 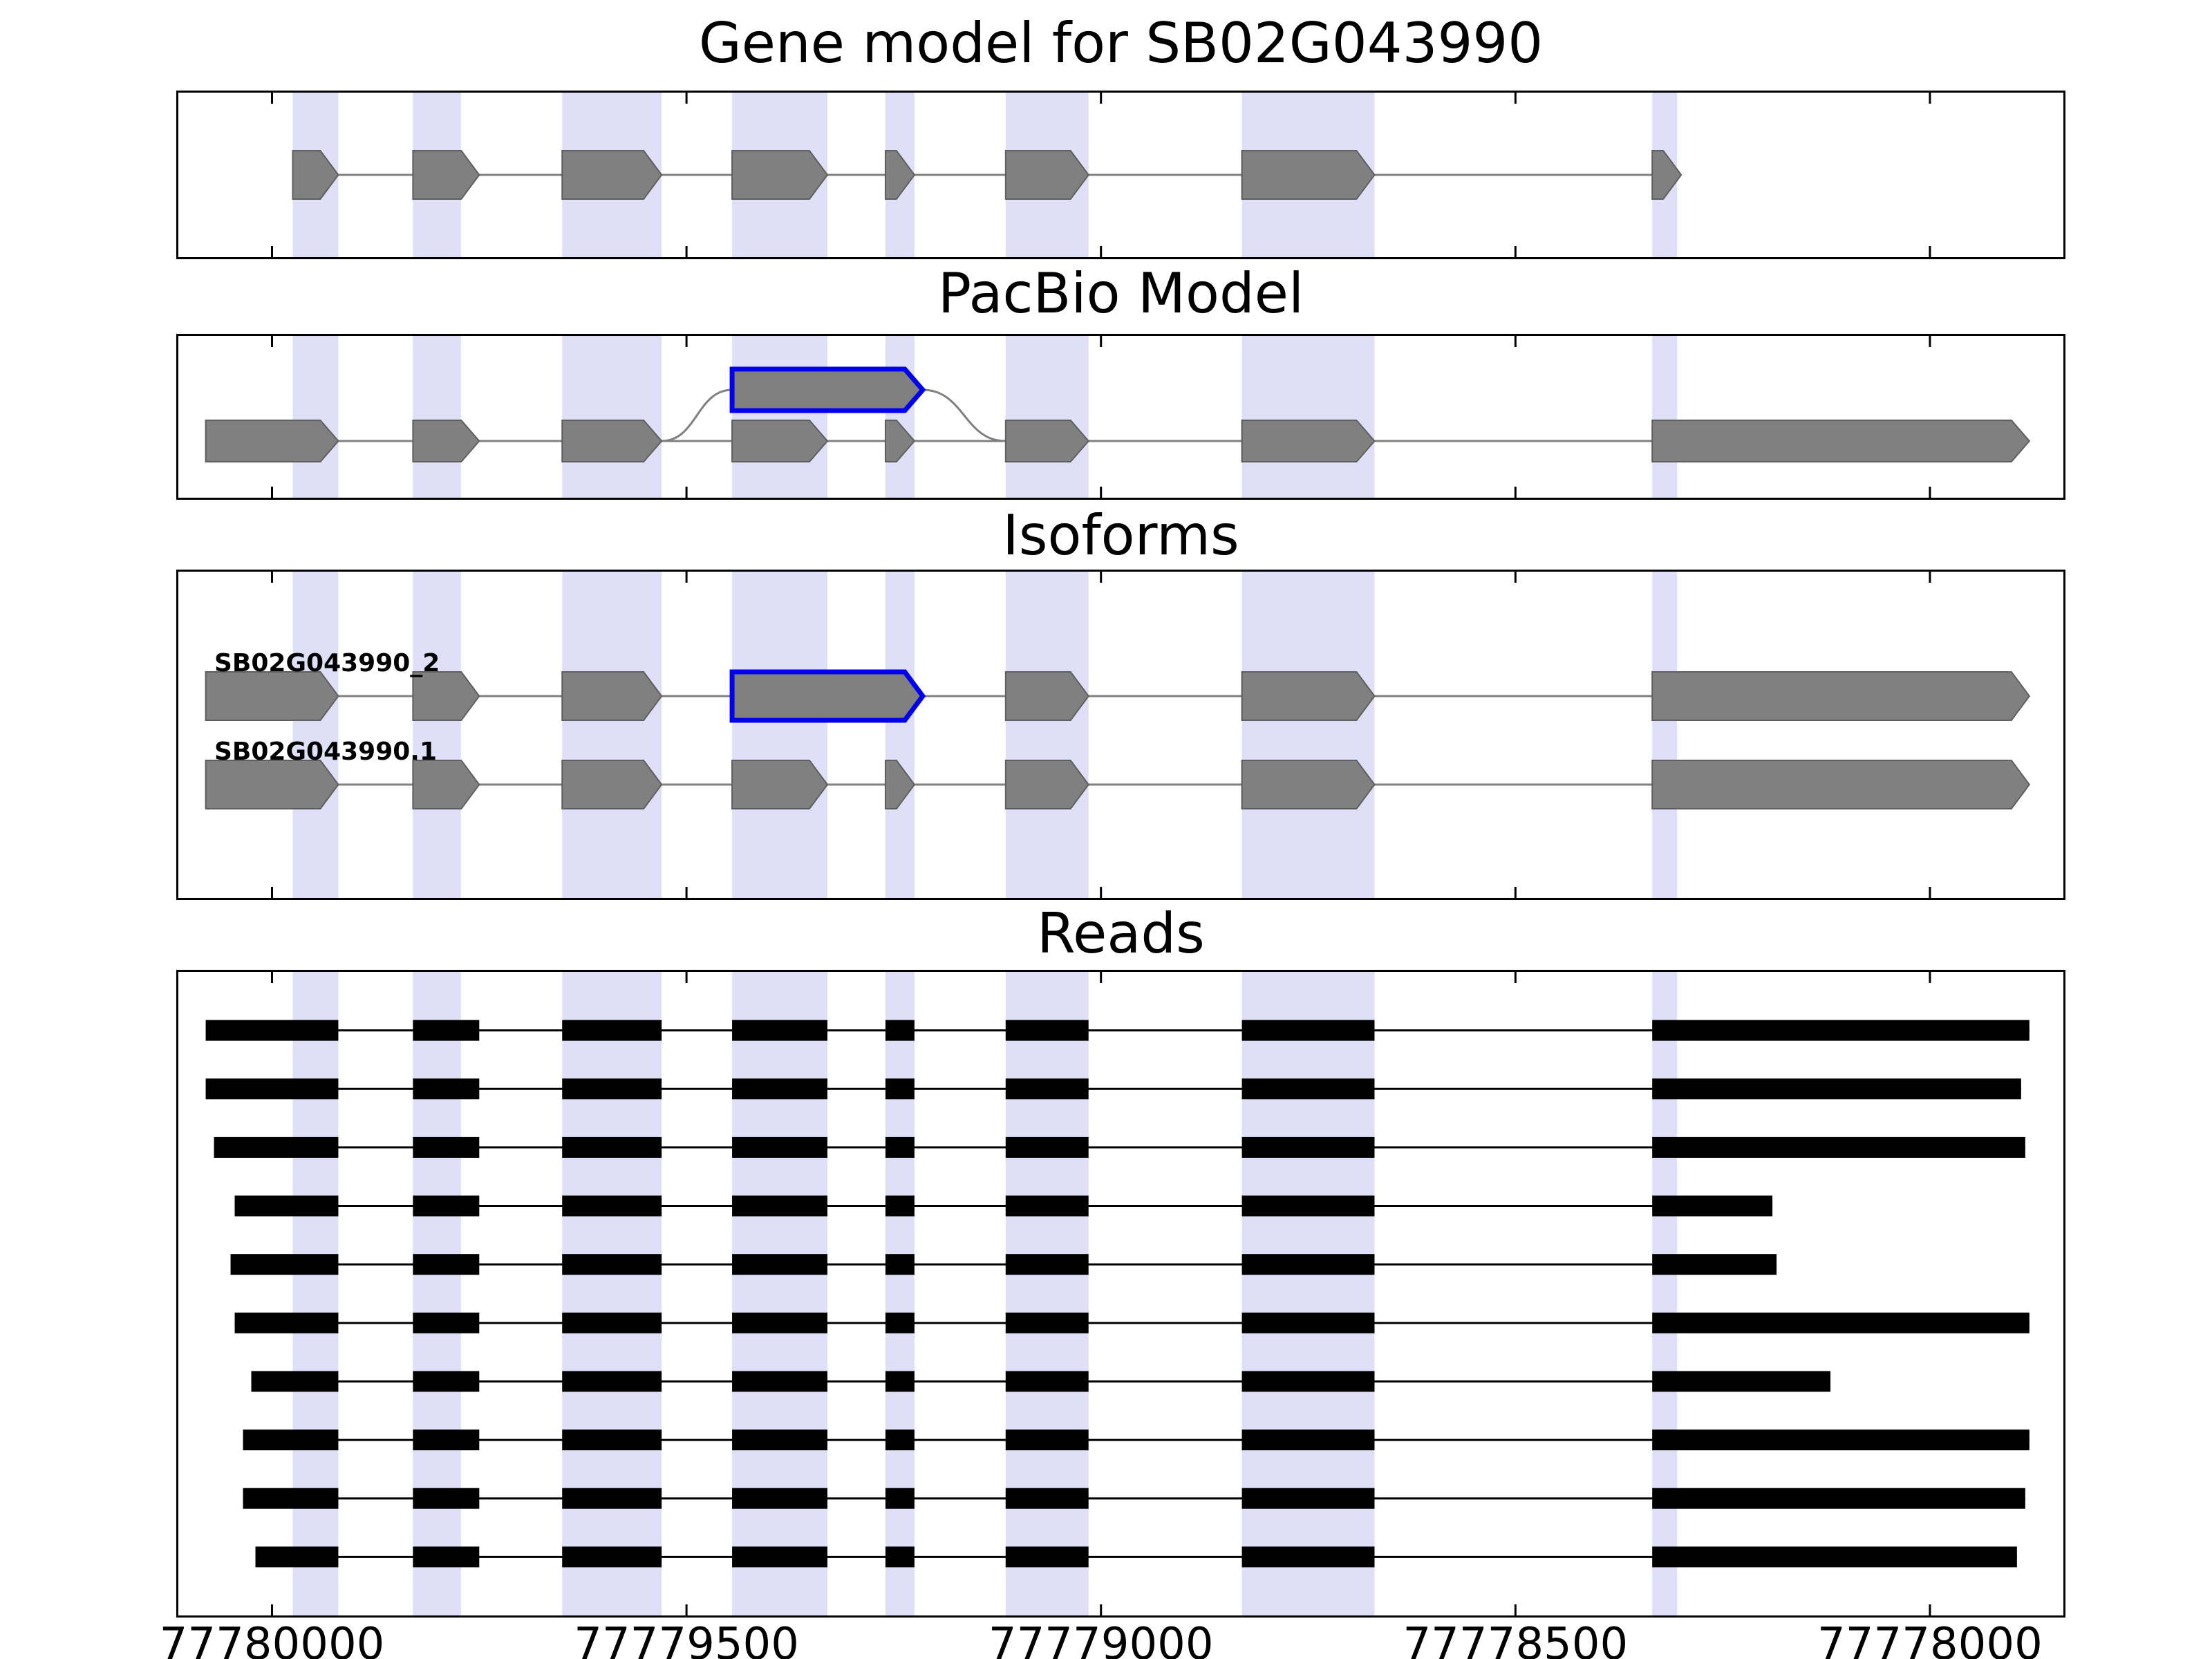 I want to click on reads-title: Reads, so click(x=1121, y=934).